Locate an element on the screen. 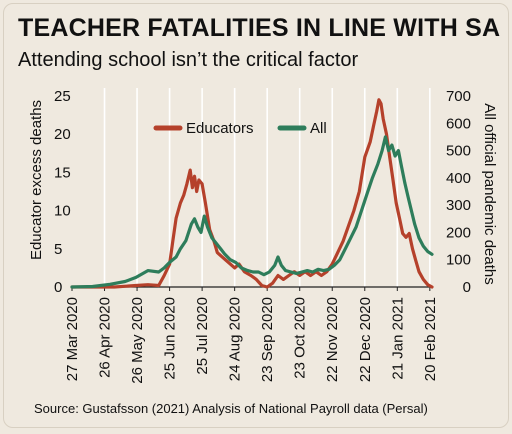  y-right-tick-label: 400 is located at coordinates (458, 178).